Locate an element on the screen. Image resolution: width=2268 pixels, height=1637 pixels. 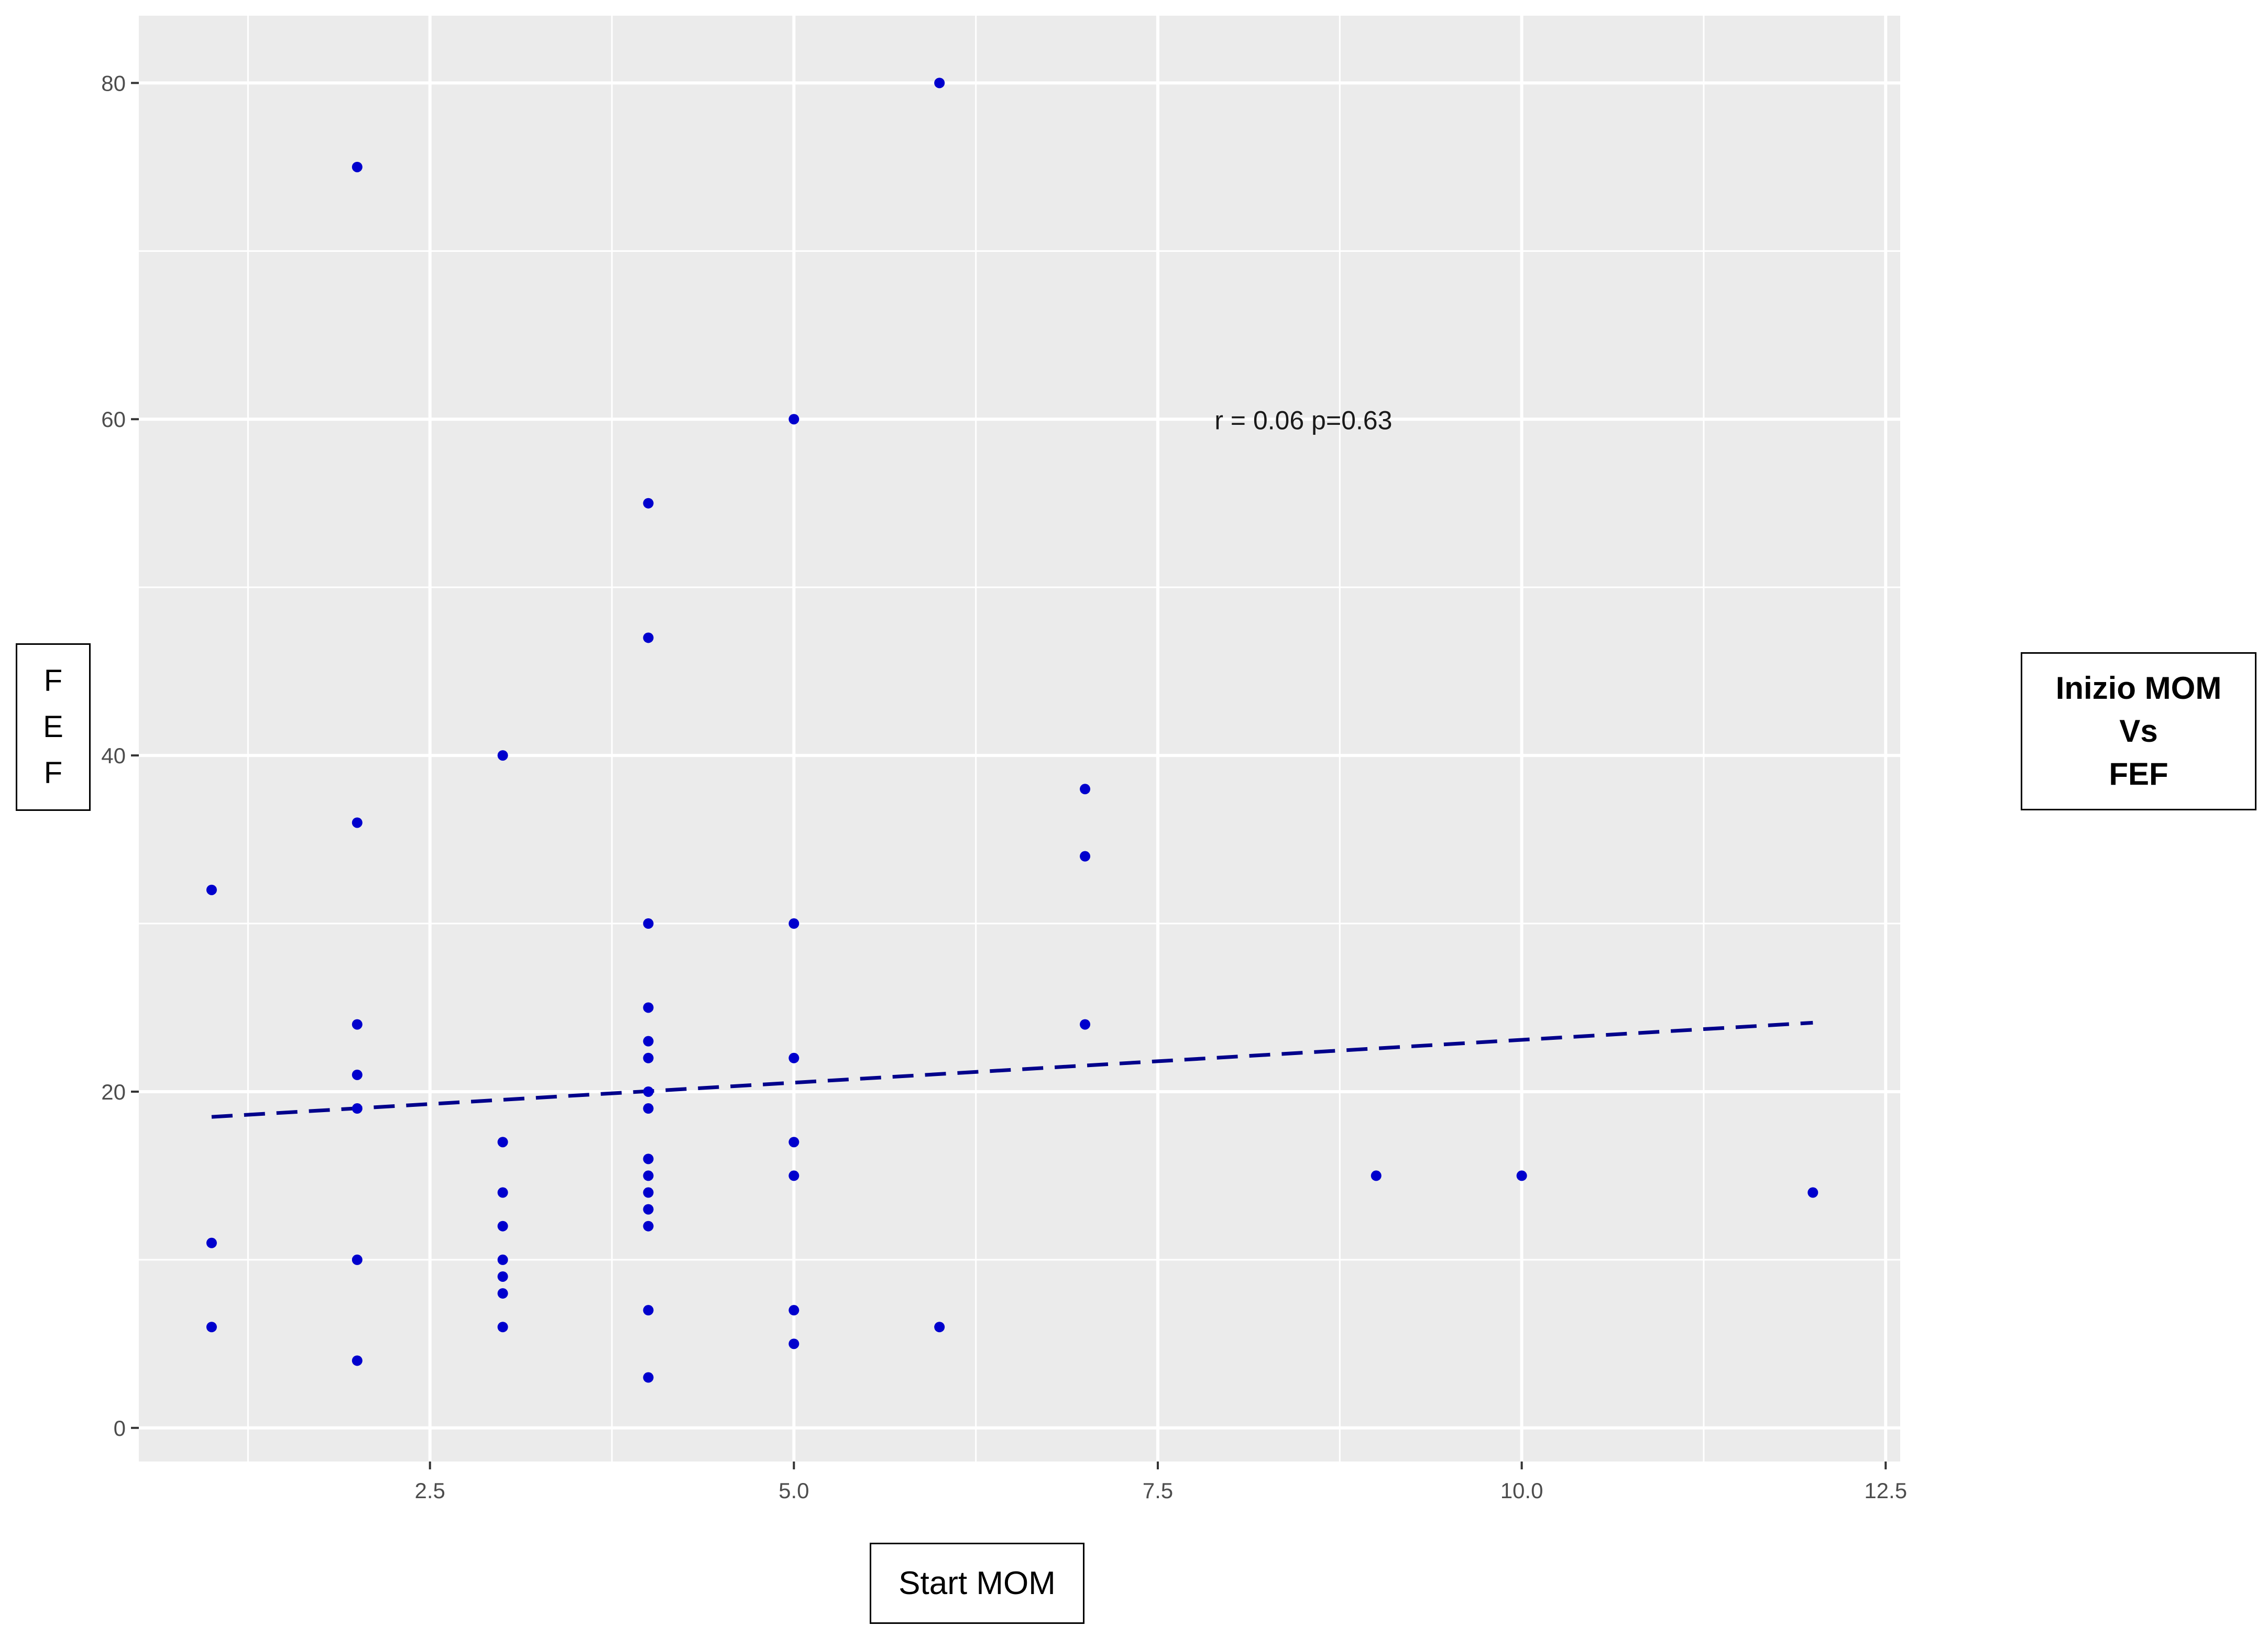
y-axis-label-box: F E F is located at coordinates (54, 727).